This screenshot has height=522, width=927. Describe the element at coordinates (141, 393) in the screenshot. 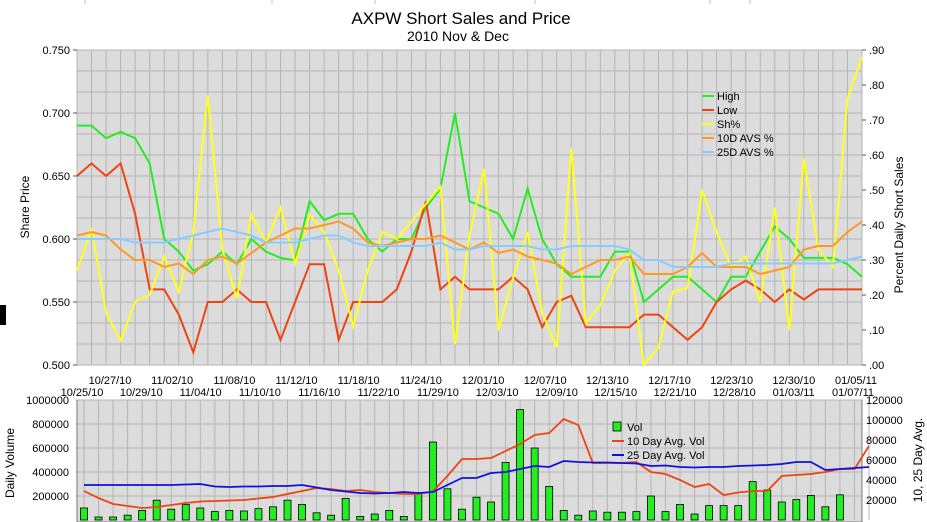

I see `date-tick-label: 10/29/10` at that location.